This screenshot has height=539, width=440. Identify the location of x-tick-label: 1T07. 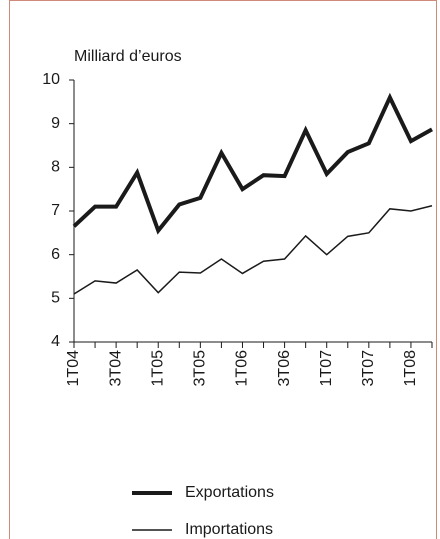
(326, 368).